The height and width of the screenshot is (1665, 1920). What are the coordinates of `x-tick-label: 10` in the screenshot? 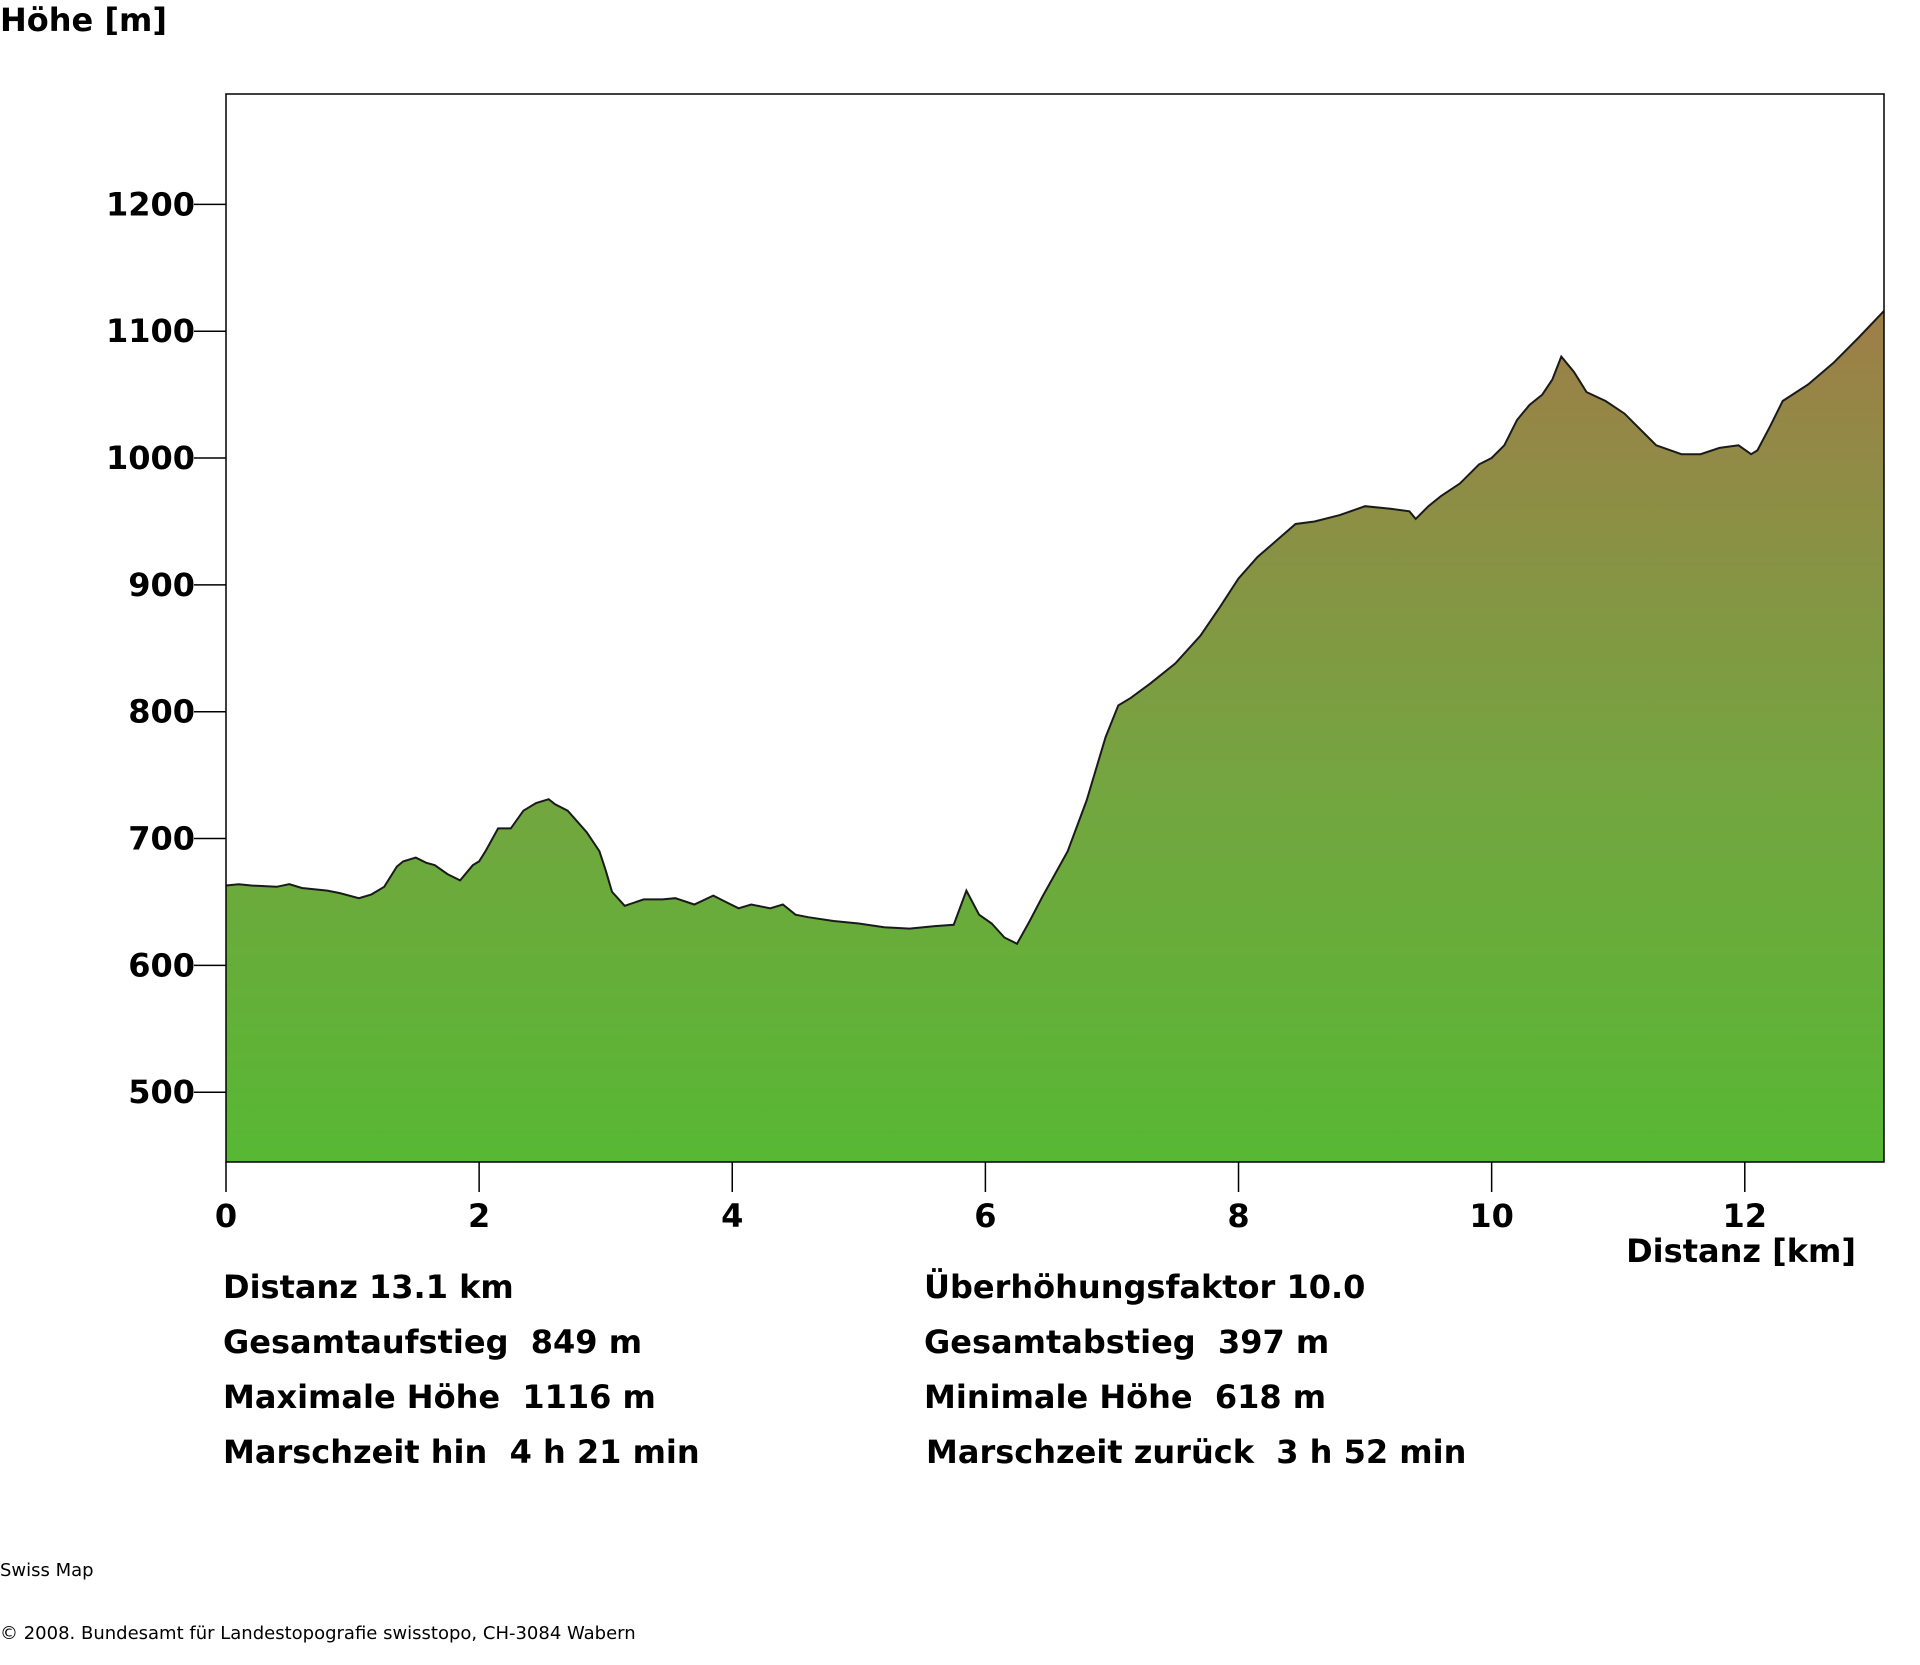 It's located at (1491, 1216).